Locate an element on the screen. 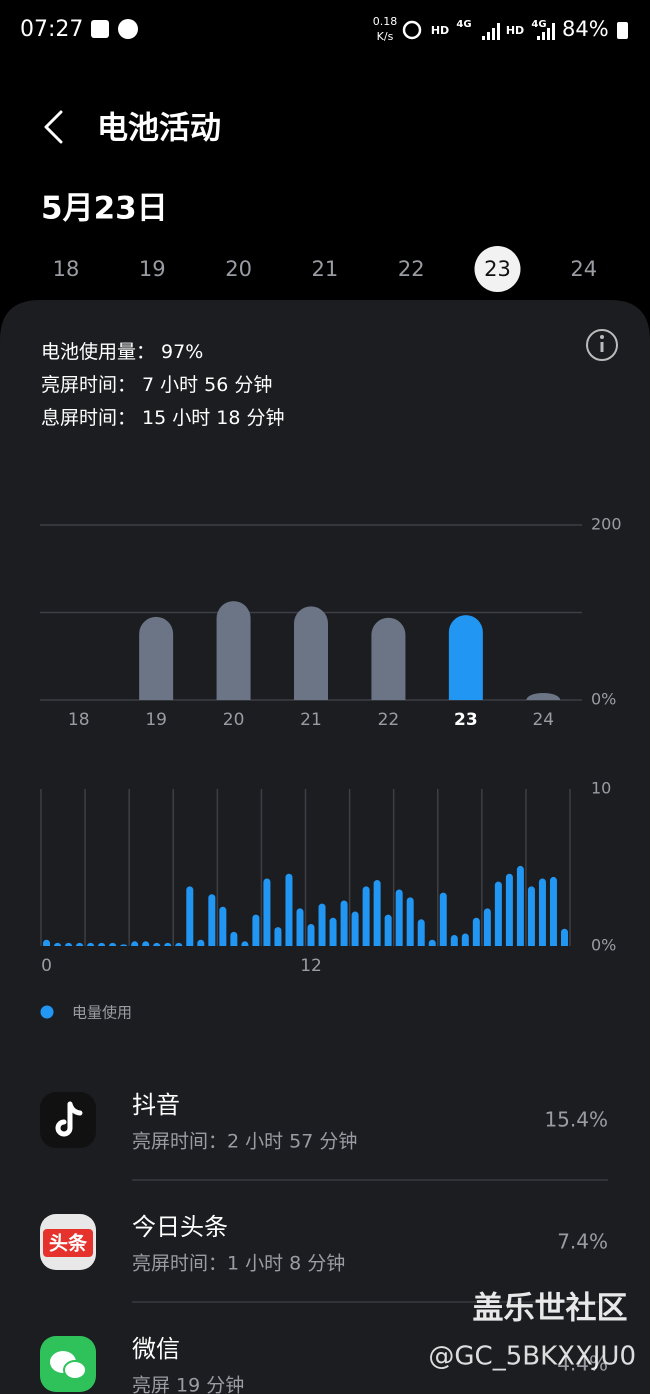 This screenshot has width=650, height=1394. net-speed-unit: K/s is located at coordinates (385, 36).